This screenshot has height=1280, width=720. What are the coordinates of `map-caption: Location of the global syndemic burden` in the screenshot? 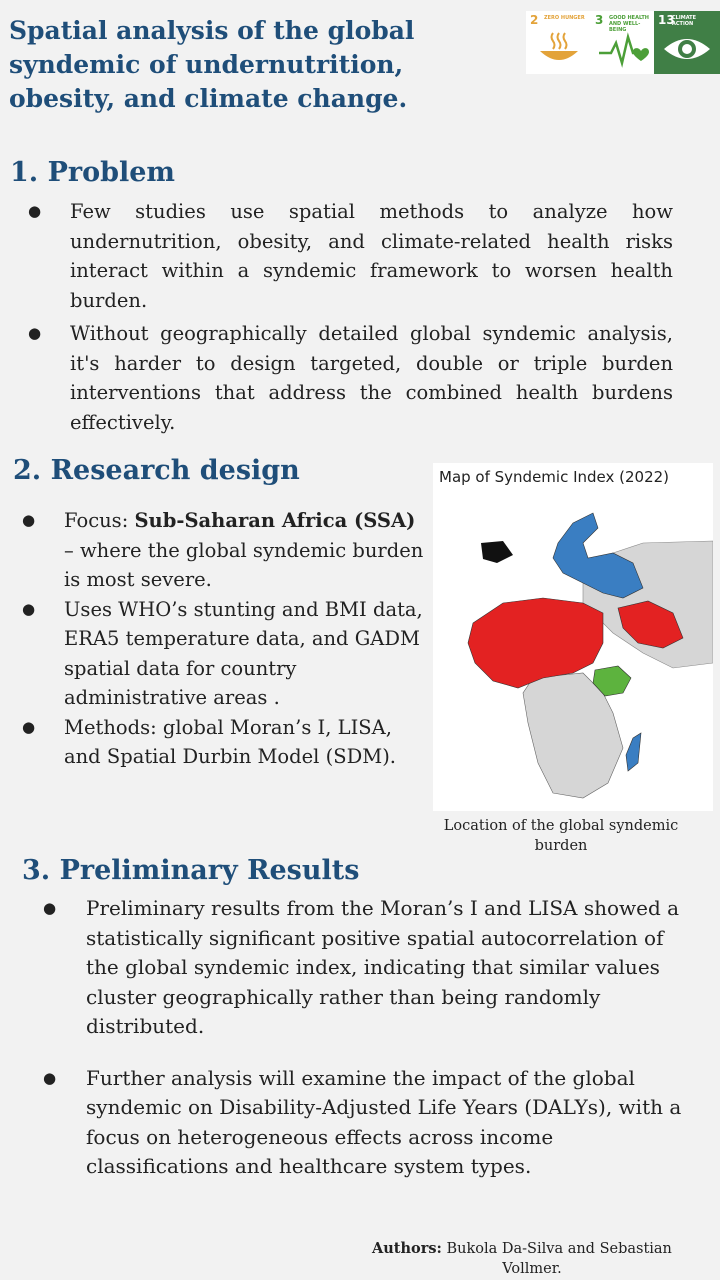 It's located at (561, 836).